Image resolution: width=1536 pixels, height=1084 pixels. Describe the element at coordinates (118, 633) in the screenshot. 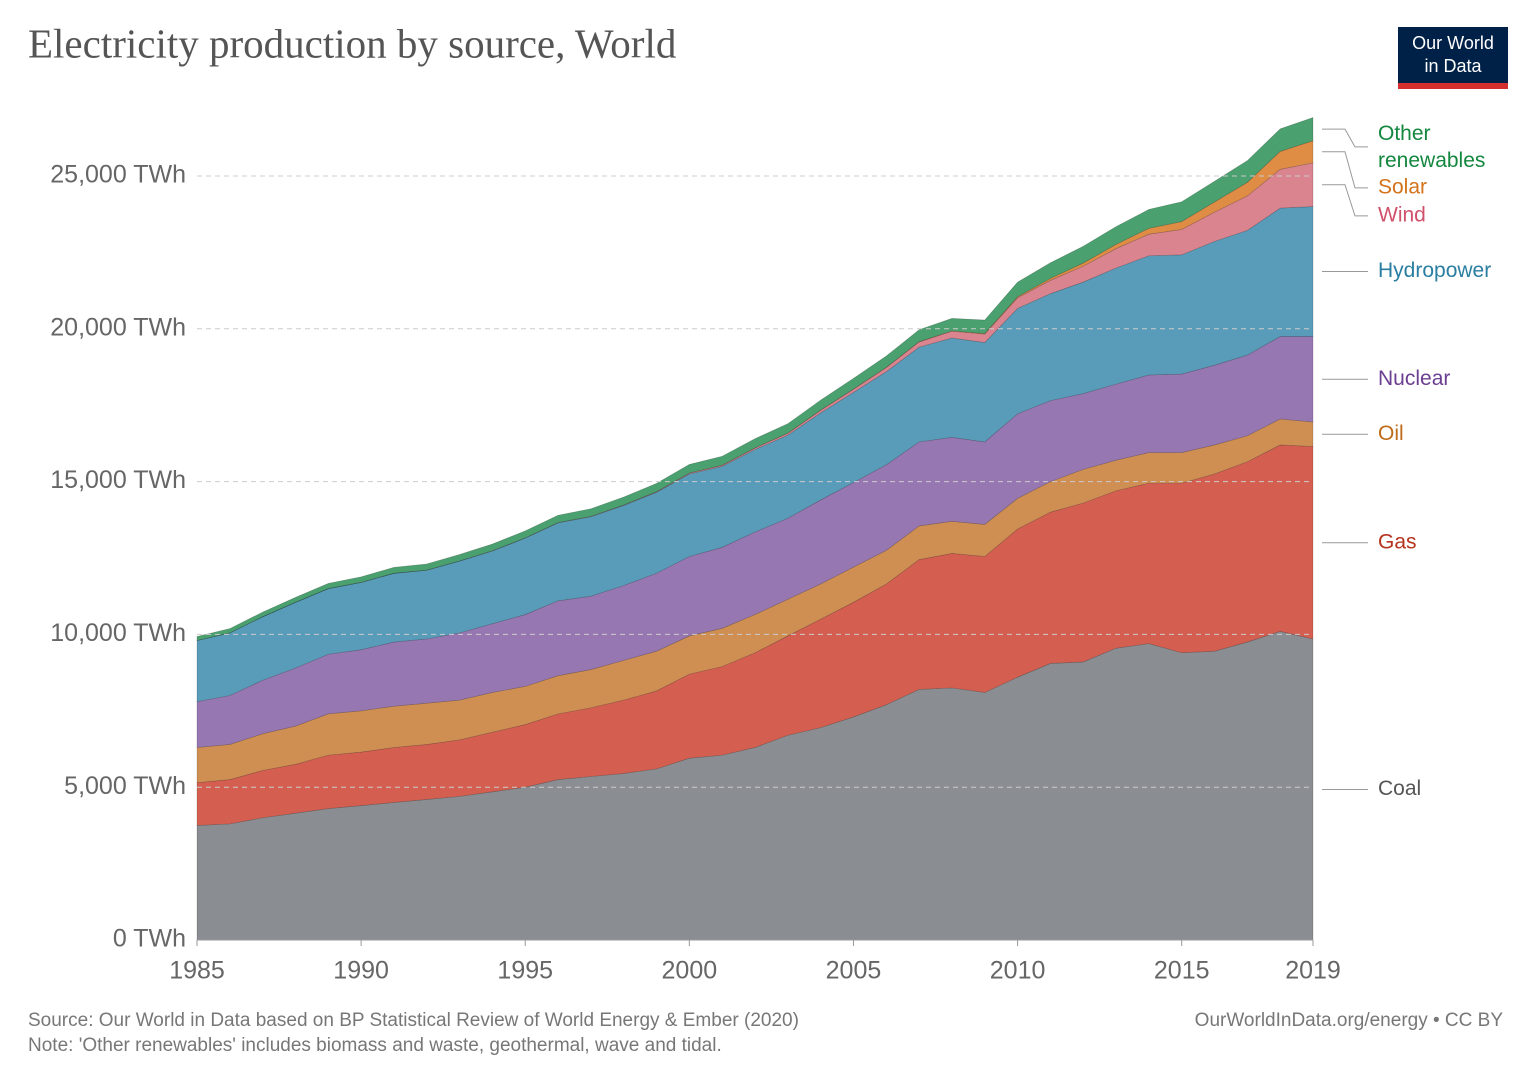

I see `y-tick-label: 10,000 TWh` at that location.